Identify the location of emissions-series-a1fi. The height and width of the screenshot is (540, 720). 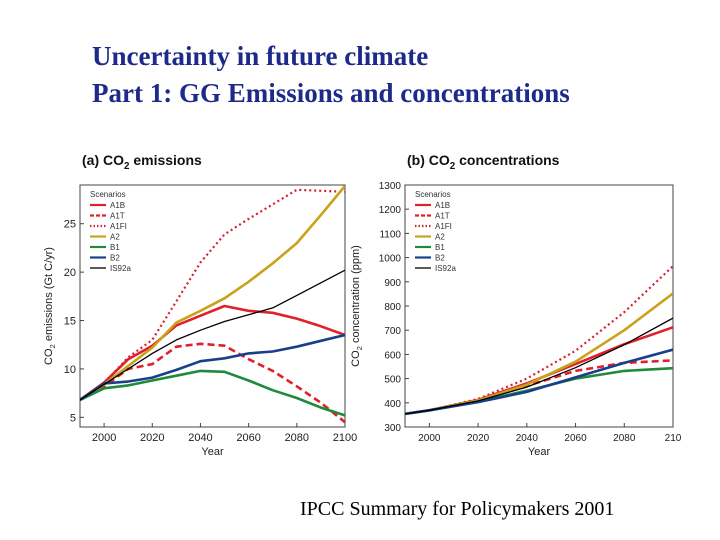
(212, 294).